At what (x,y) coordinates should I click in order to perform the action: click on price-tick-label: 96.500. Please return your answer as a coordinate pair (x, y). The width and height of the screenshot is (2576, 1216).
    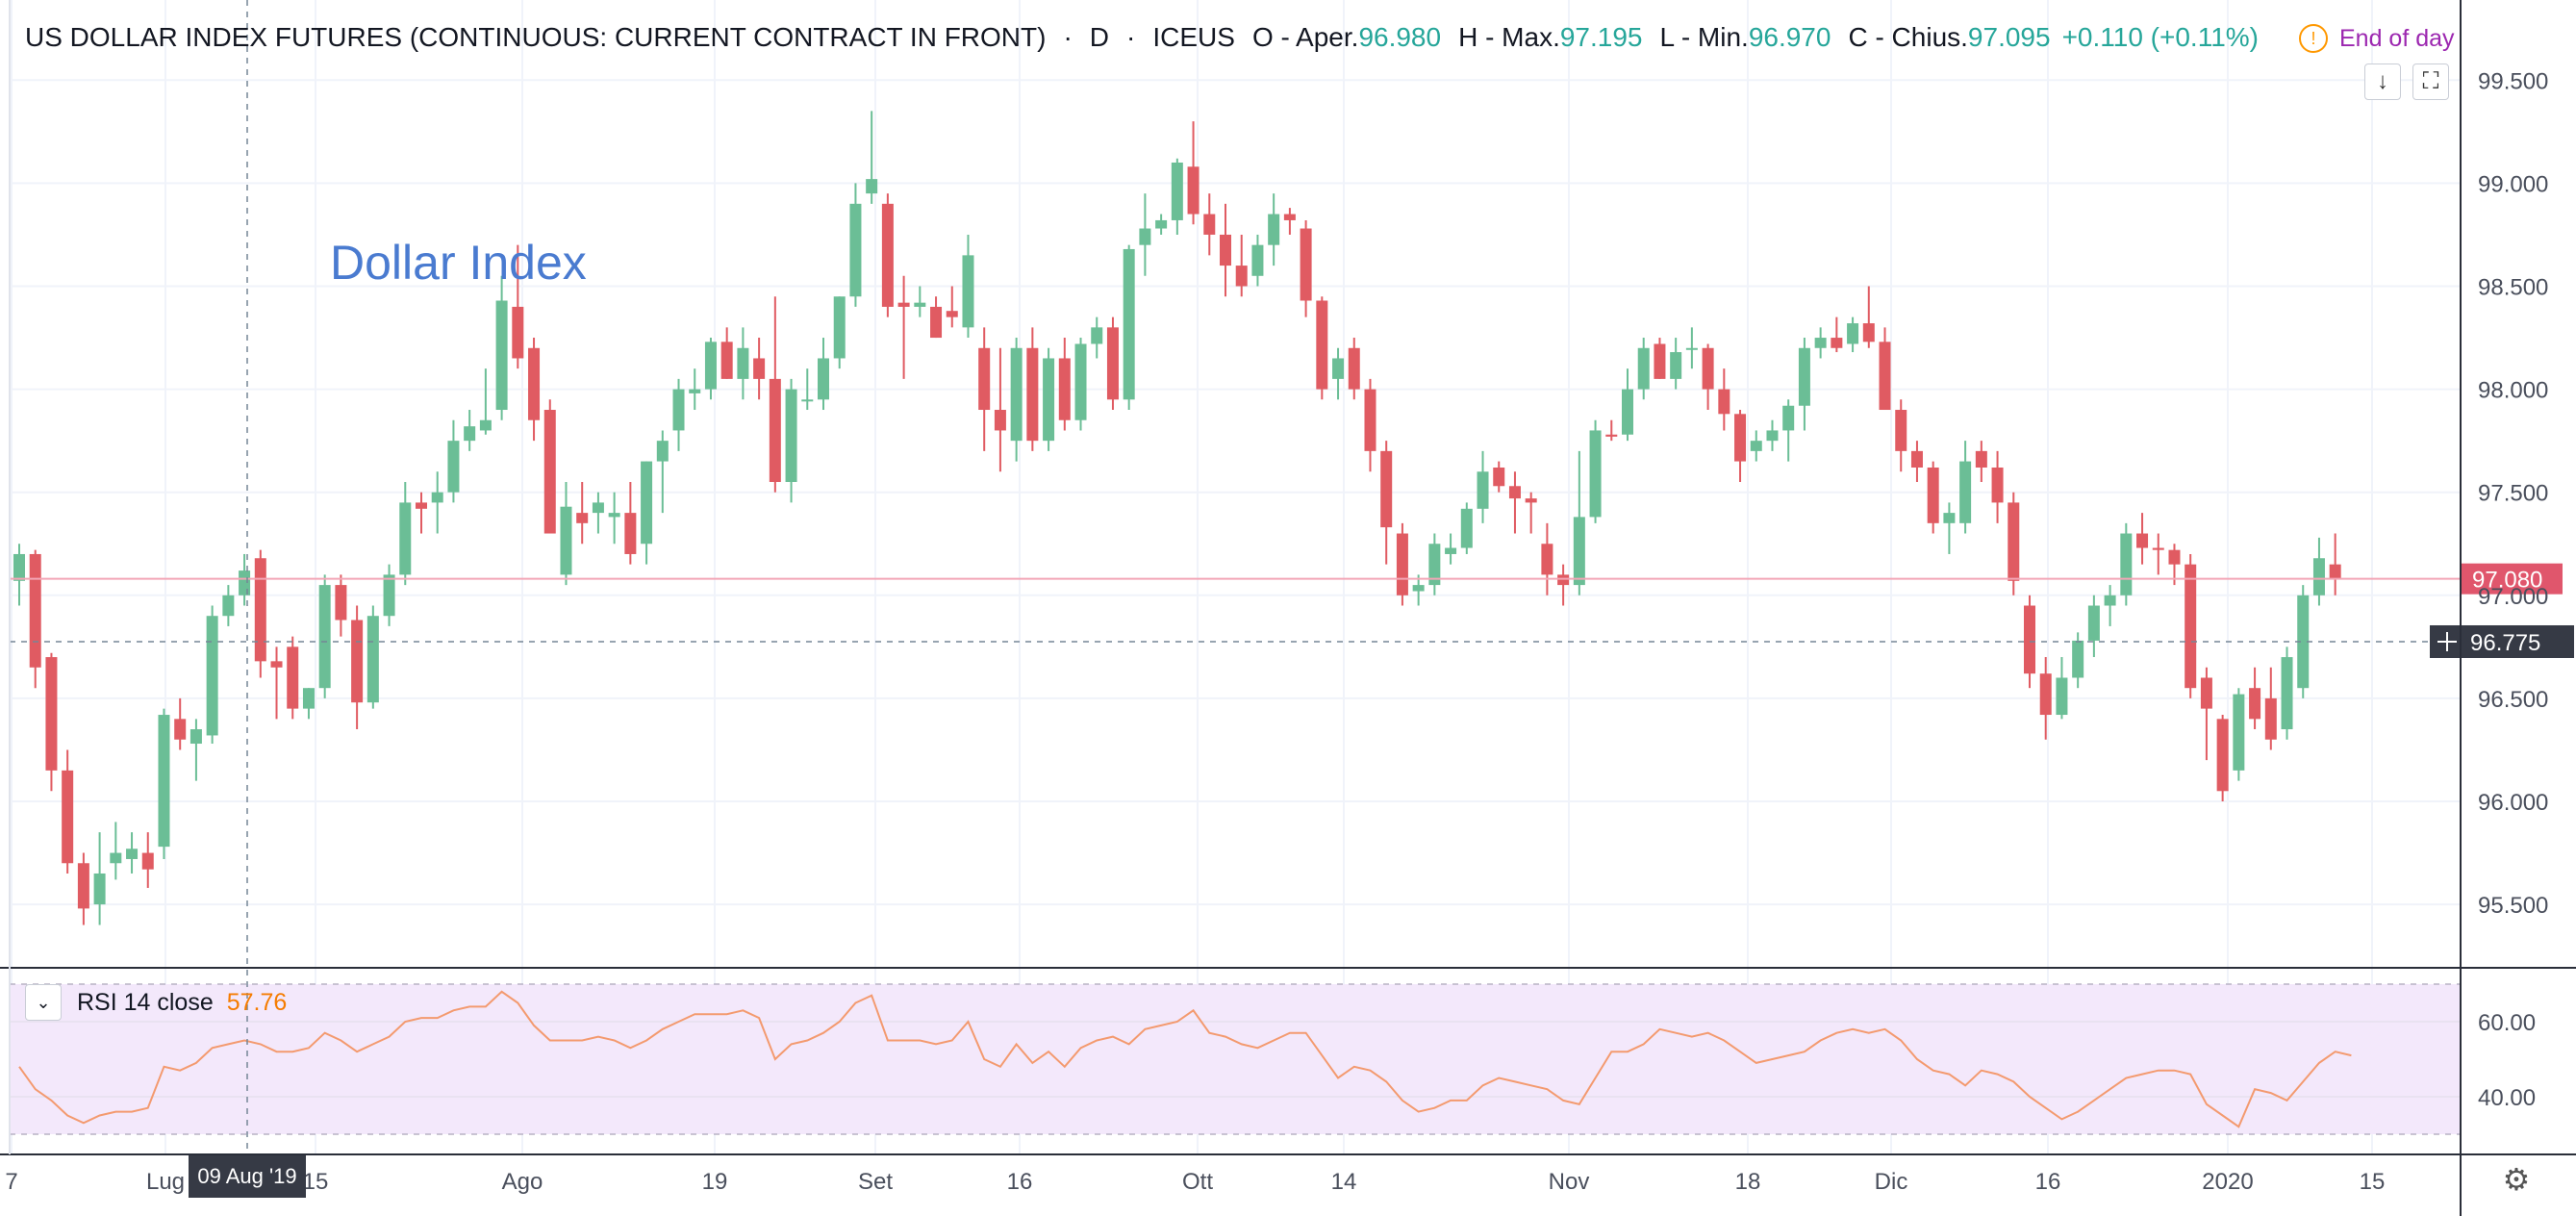
    Looking at the image, I should click on (2513, 700).